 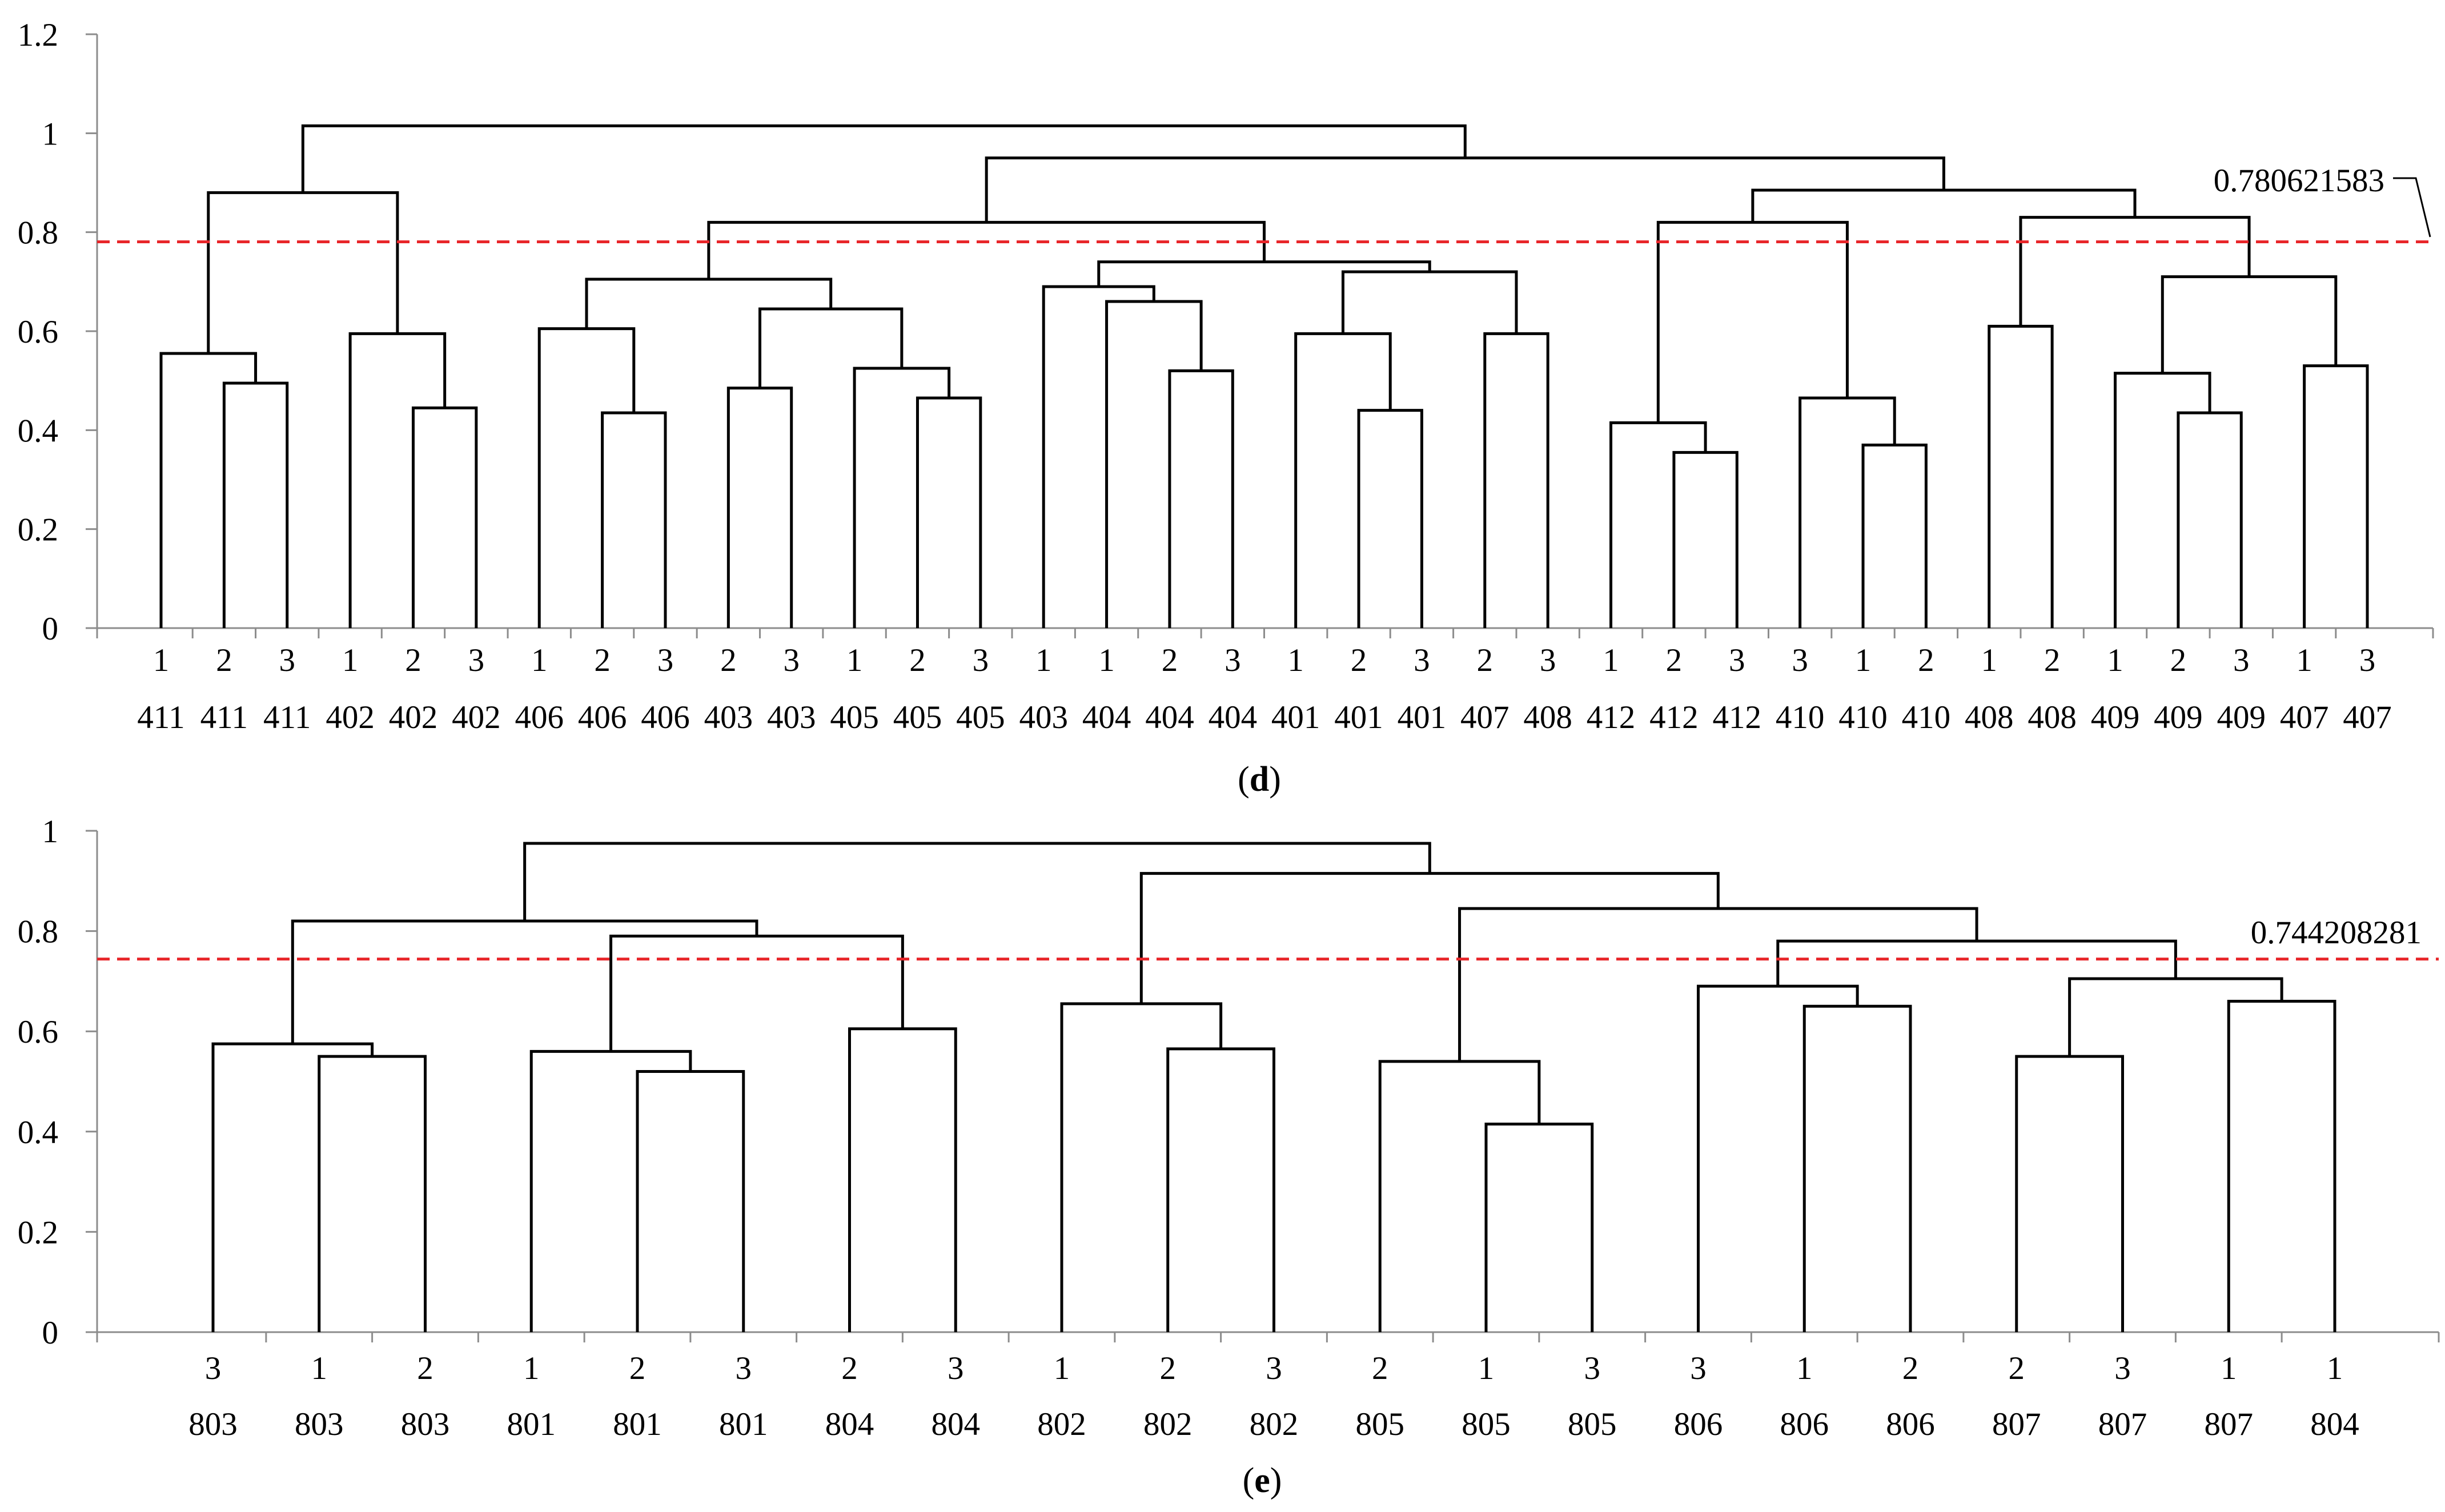 What do you see at coordinates (38, 332) in the screenshot?
I see `y-tick-label: 0.6` at bounding box center [38, 332].